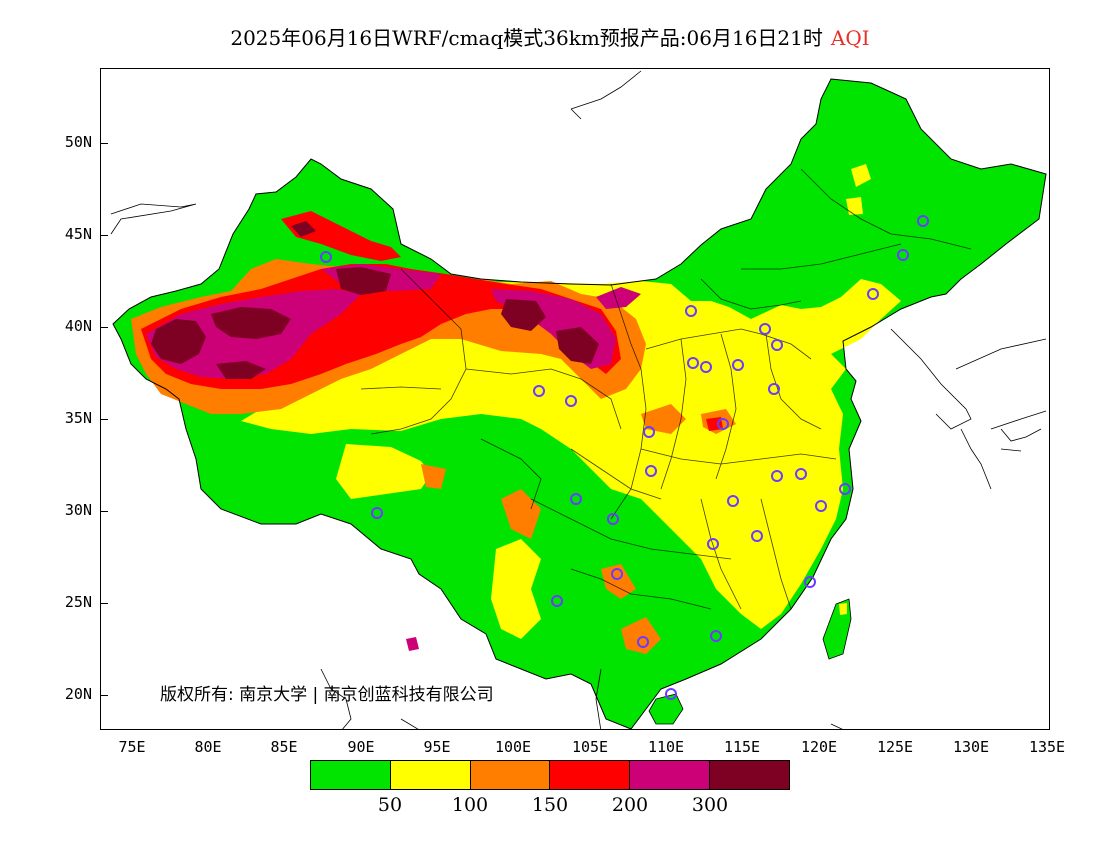 This screenshot has width=1100, height=850. Describe the element at coordinates (78, 602) in the screenshot. I see `lat-label: 25N` at that location.